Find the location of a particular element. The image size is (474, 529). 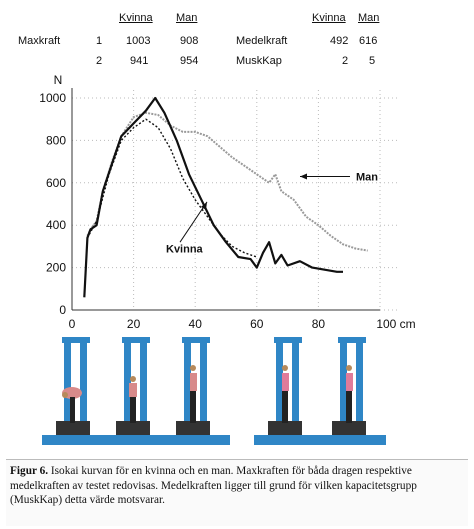

row2-man2: 5 is located at coordinates (372, 61).